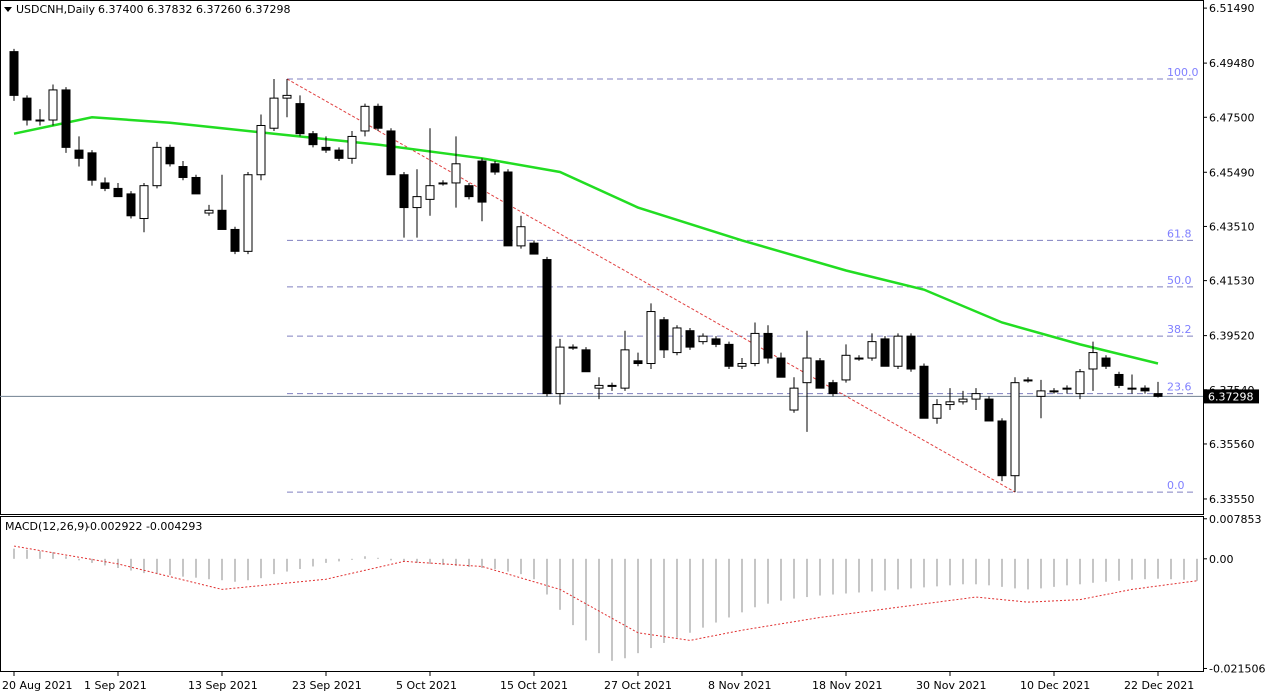 The image size is (1266, 696). Describe the element at coordinates (739, 685) in the screenshot. I see `time-tick-label: 8 Nov 2021` at that location.